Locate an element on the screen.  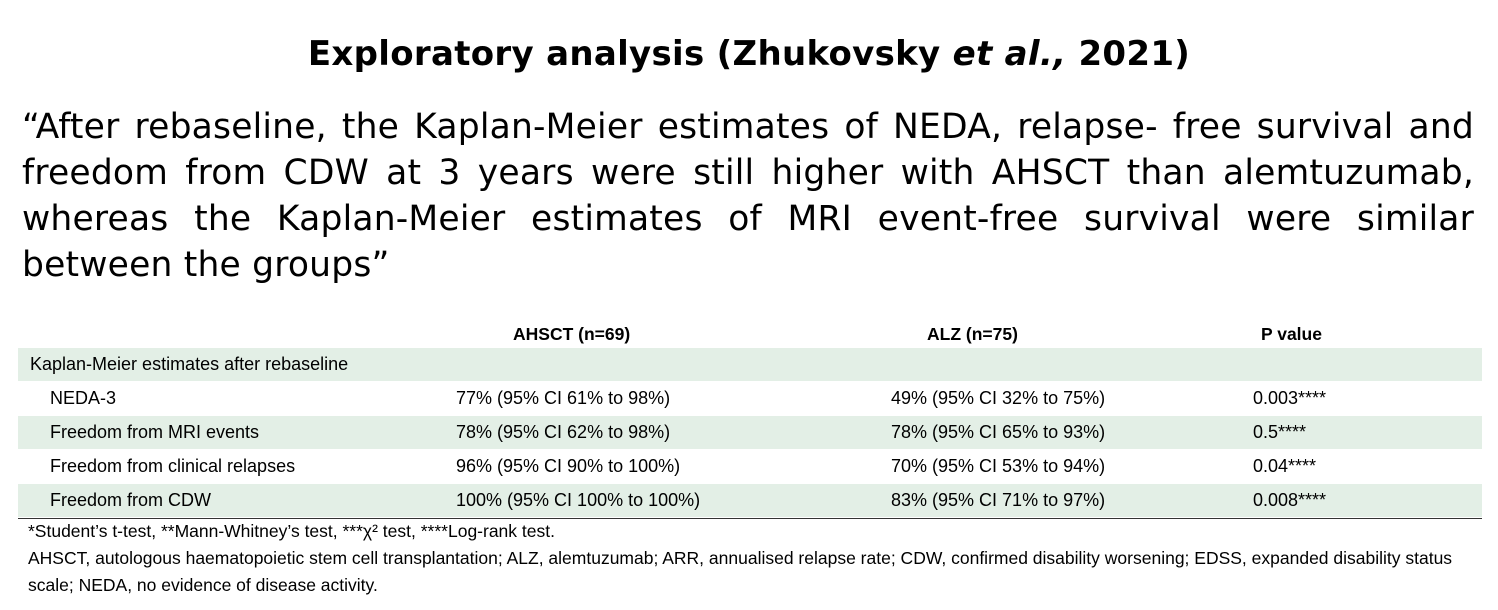
cell-ahsct: 77% (95% CI 61% to 98%) is located at coordinates (563, 398).